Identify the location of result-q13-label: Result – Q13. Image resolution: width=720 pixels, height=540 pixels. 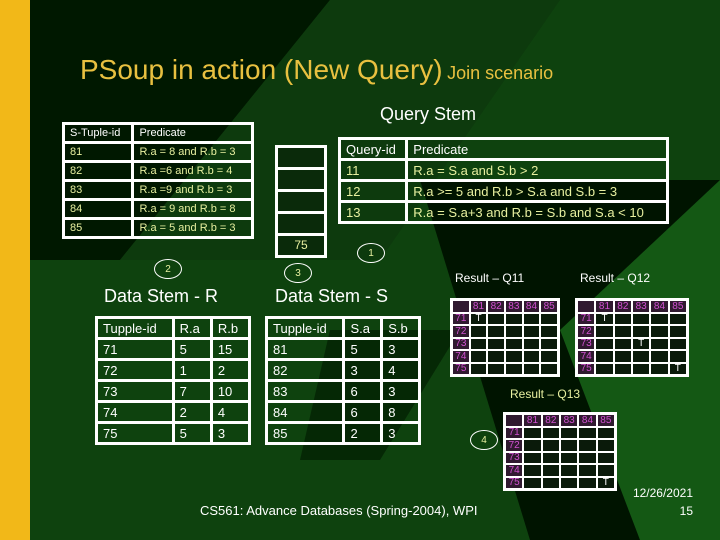
(545, 394).